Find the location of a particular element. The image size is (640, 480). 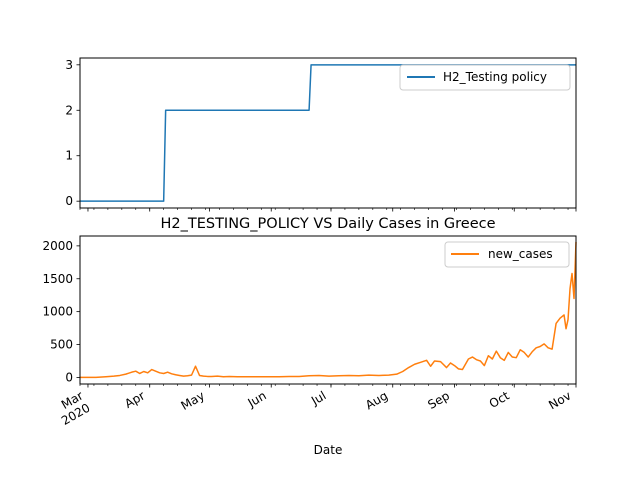

testing-policy-y-tick-label: 1 is located at coordinates (69, 156).